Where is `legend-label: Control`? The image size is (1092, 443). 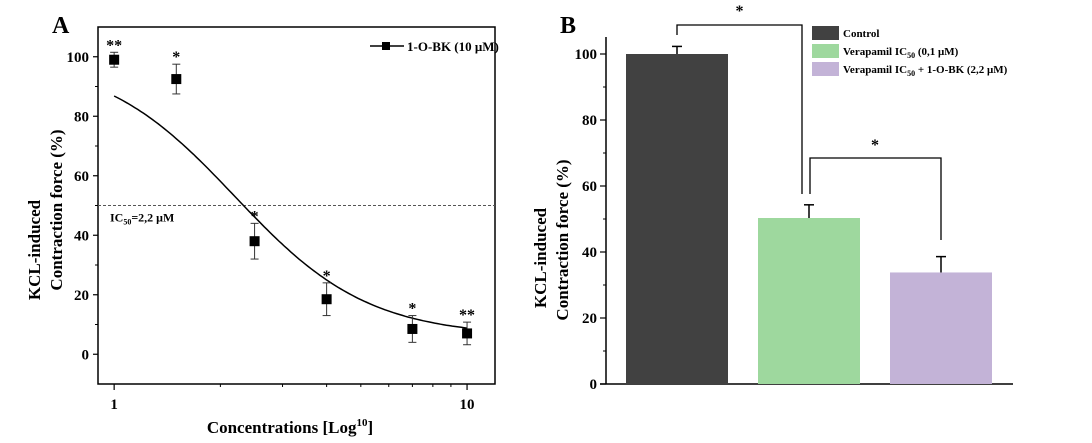 legend-label: Control is located at coordinates (861, 34).